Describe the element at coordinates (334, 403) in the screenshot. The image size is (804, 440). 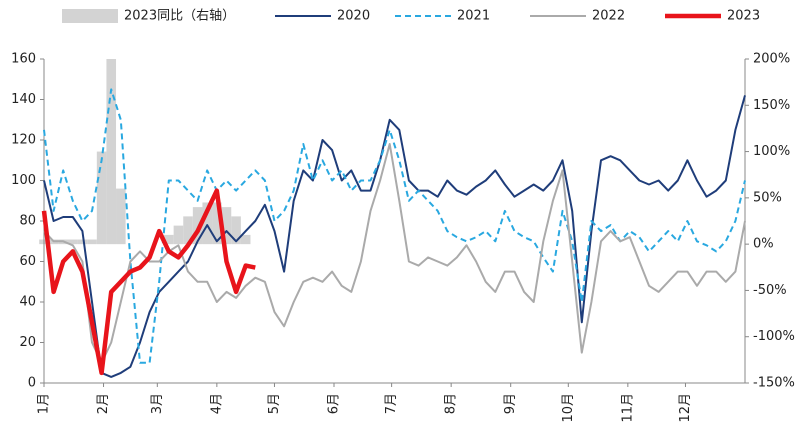
I see `x-tick-label: 6月` at that location.